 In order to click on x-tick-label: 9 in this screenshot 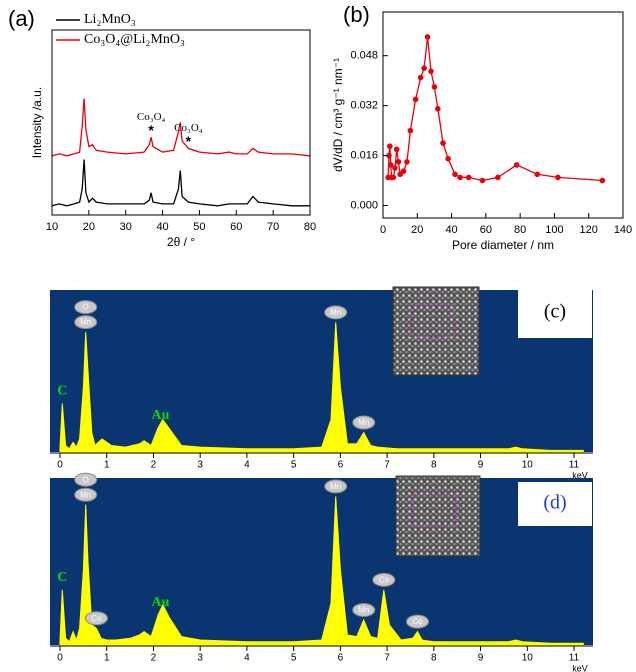, I will do `click(481, 465)`.